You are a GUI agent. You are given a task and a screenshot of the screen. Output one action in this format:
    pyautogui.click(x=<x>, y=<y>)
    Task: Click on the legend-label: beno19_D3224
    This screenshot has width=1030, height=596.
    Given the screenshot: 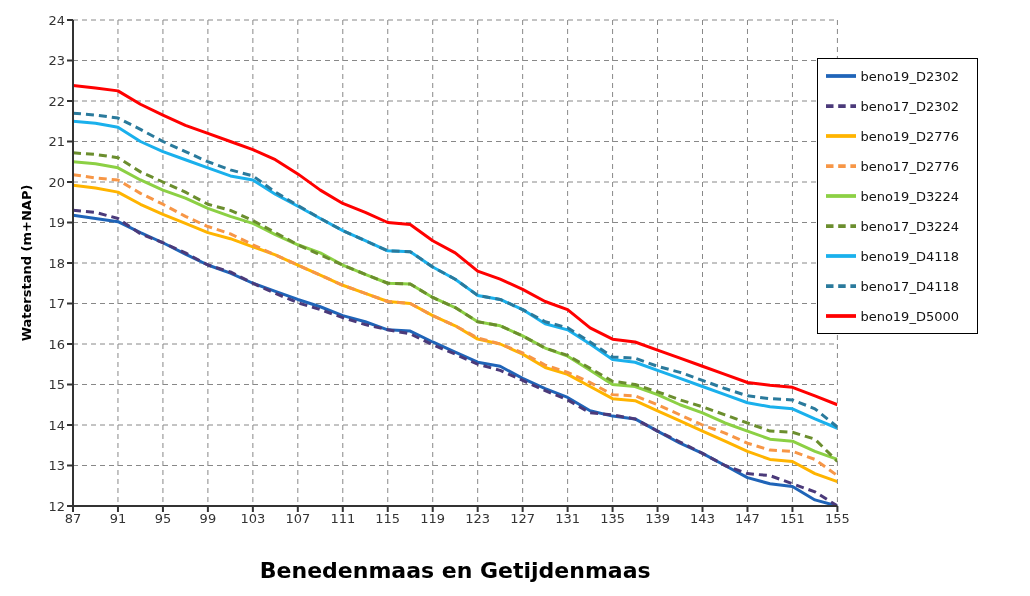 What is the action you would take?
    pyautogui.click(x=909, y=196)
    